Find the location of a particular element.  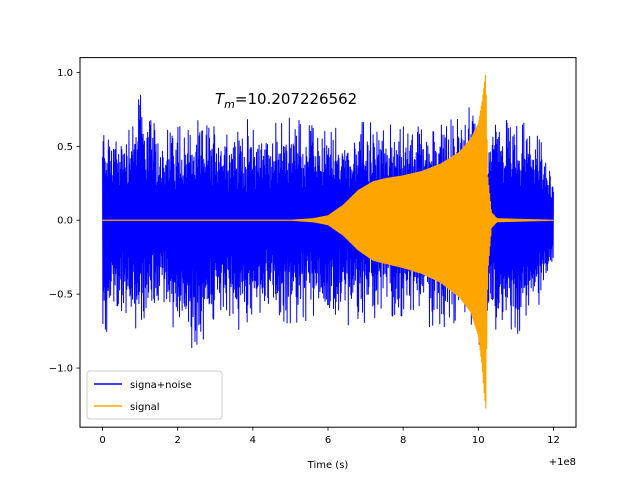

y-tick-label: −1.0 is located at coordinates (61, 369).